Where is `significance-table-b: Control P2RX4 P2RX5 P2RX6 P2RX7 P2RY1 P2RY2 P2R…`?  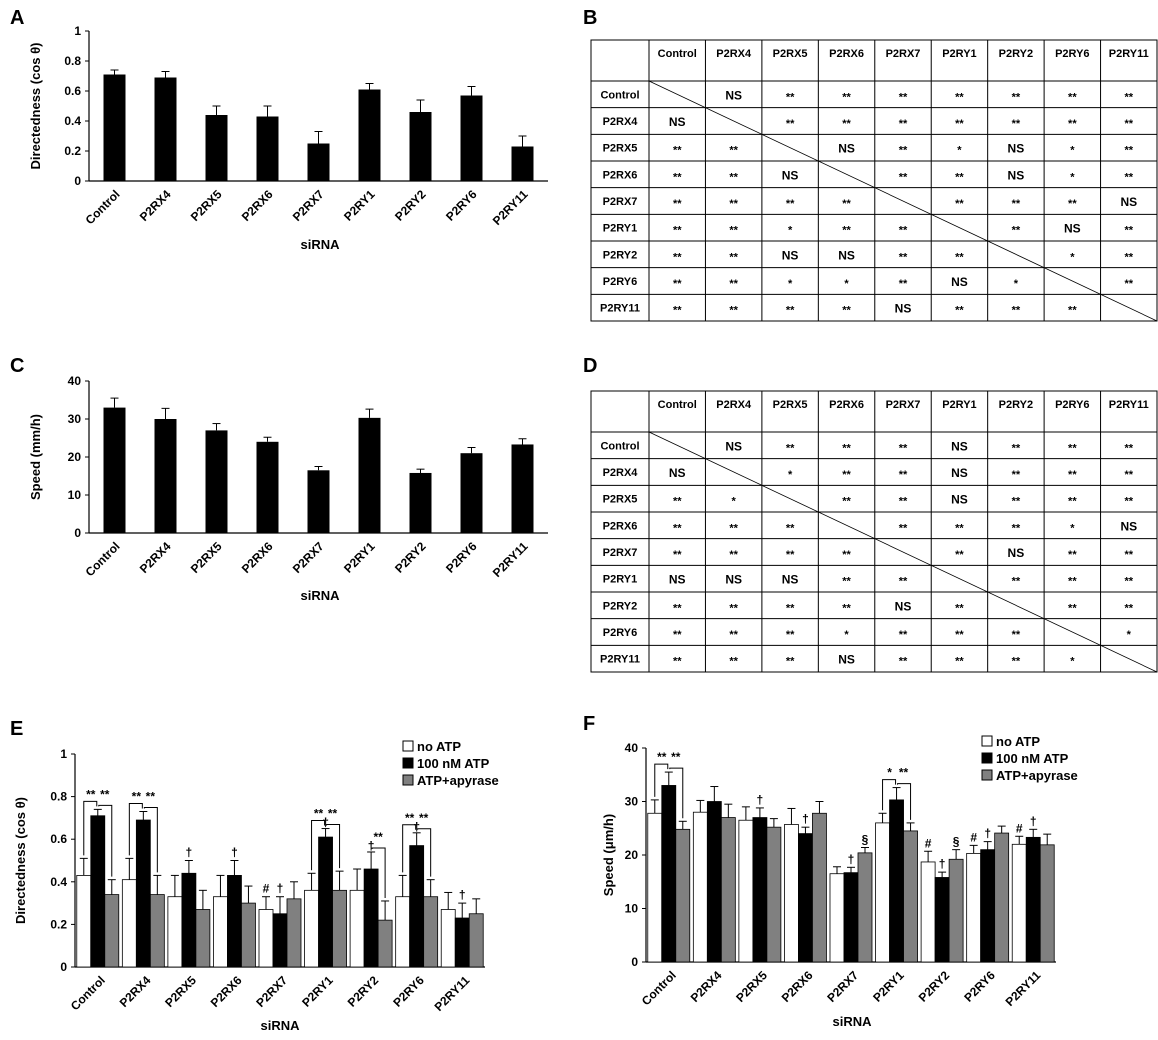 significance-table-b: Control P2RX4 P2RX5 P2RX6 P2RX7 P2RY1 P2RY2 P2R… is located at coordinates (874, 180).